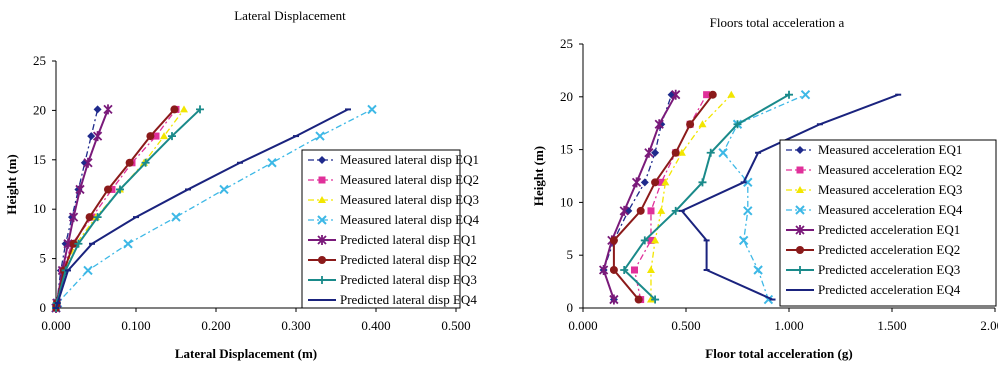  I want to click on legend-label: Predicted acceleration EQ2, so click(889, 249).